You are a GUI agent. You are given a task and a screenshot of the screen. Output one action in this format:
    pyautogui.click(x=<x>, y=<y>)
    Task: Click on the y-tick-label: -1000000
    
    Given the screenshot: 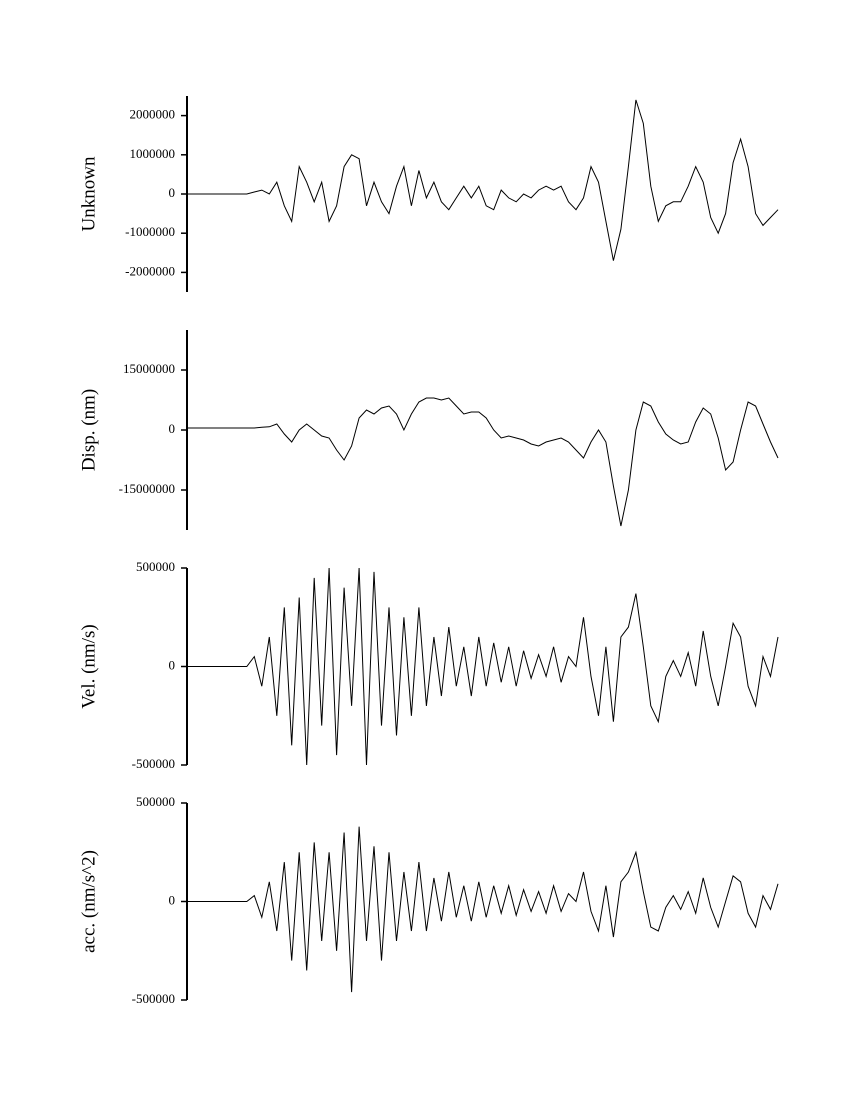 What is the action you would take?
    pyautogui.click(x=150, y=231)
    